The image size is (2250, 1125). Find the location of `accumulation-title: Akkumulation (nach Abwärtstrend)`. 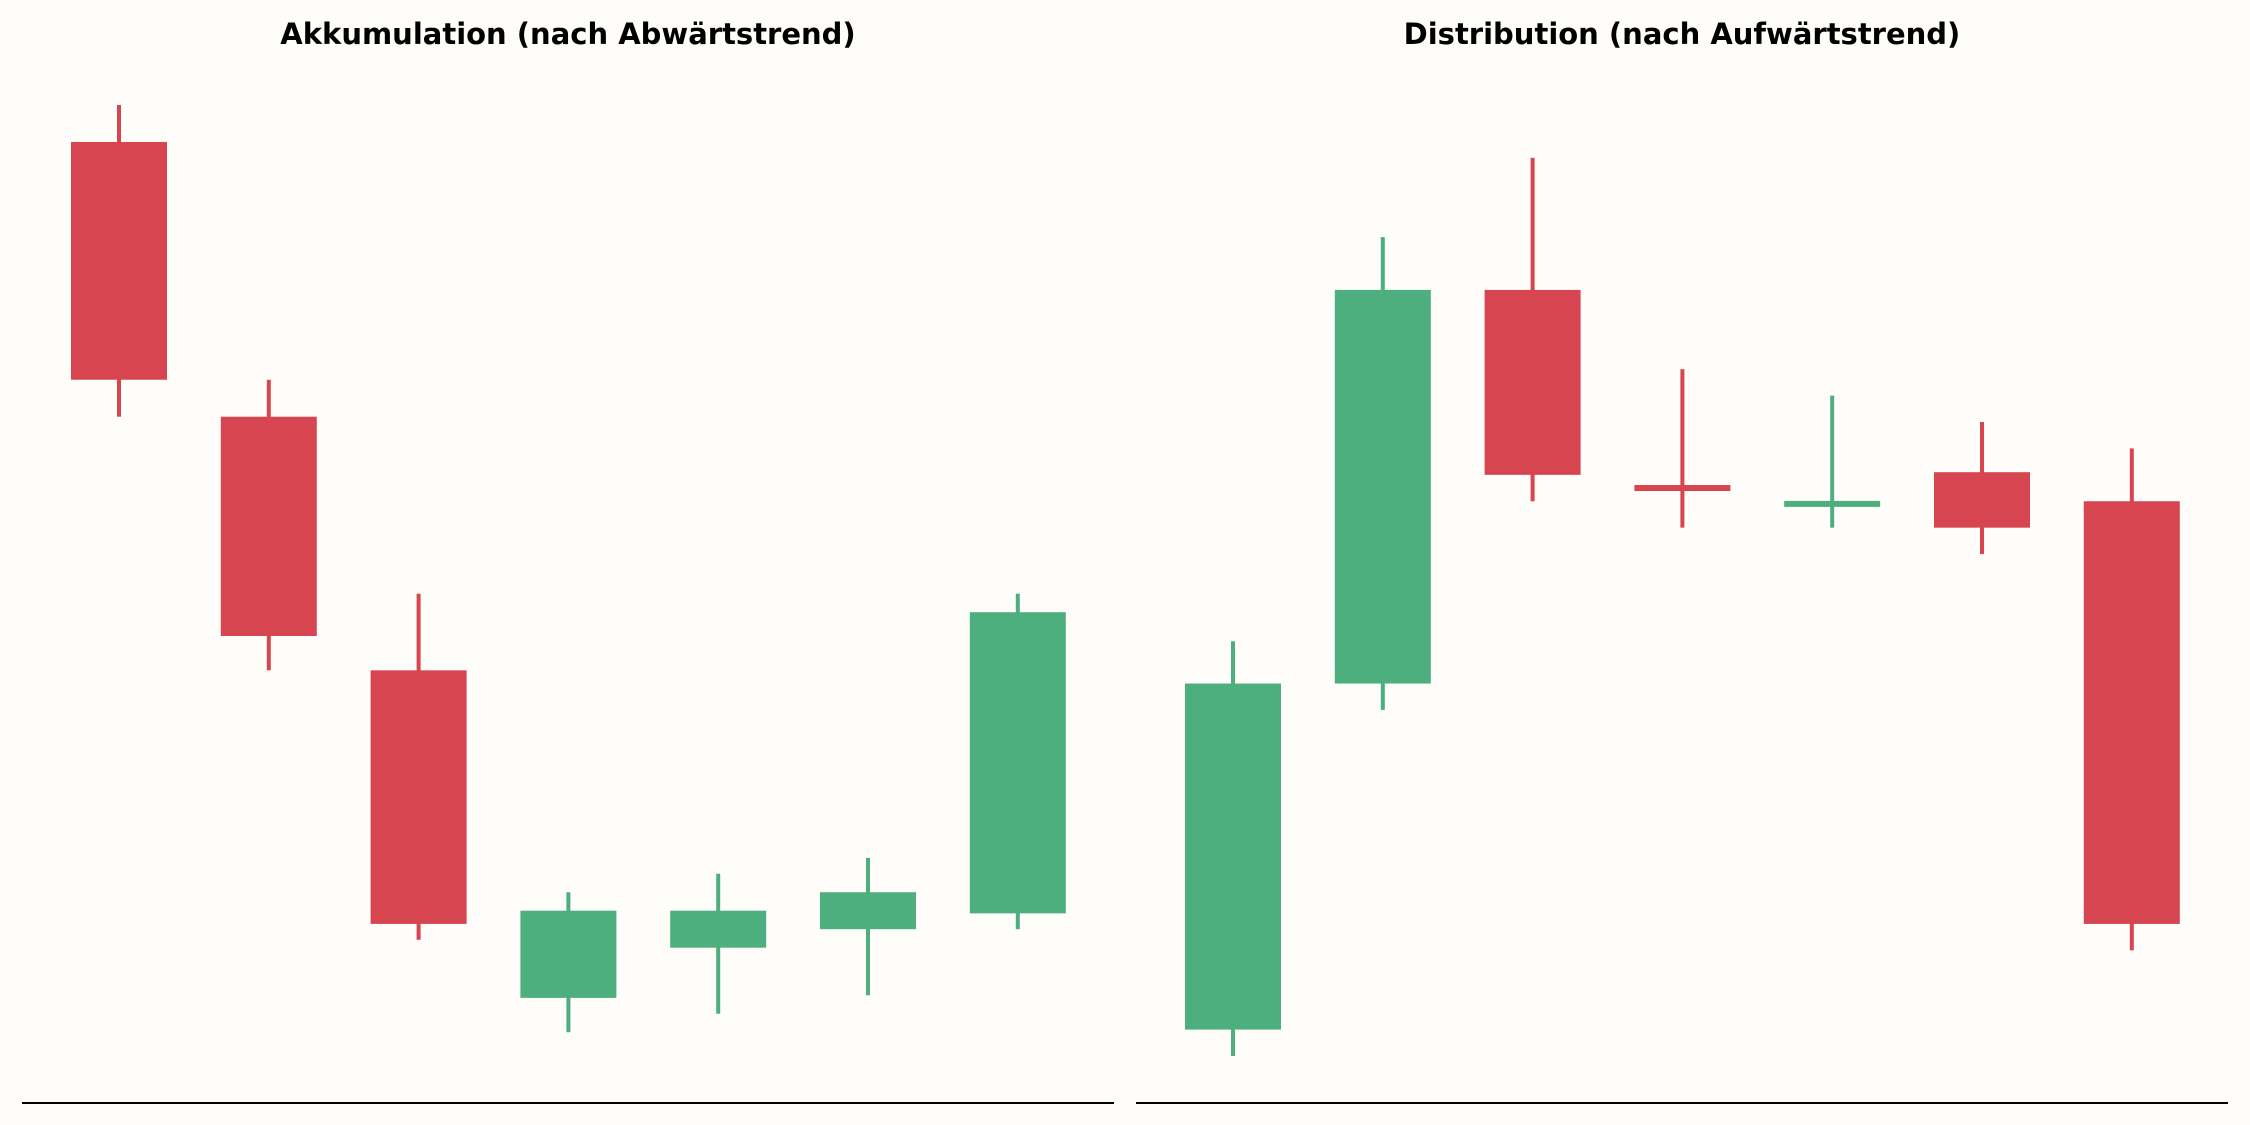

accumulation-title: Akkumulation (nach Abwärtstrend) is located at coordinates (567, 34).